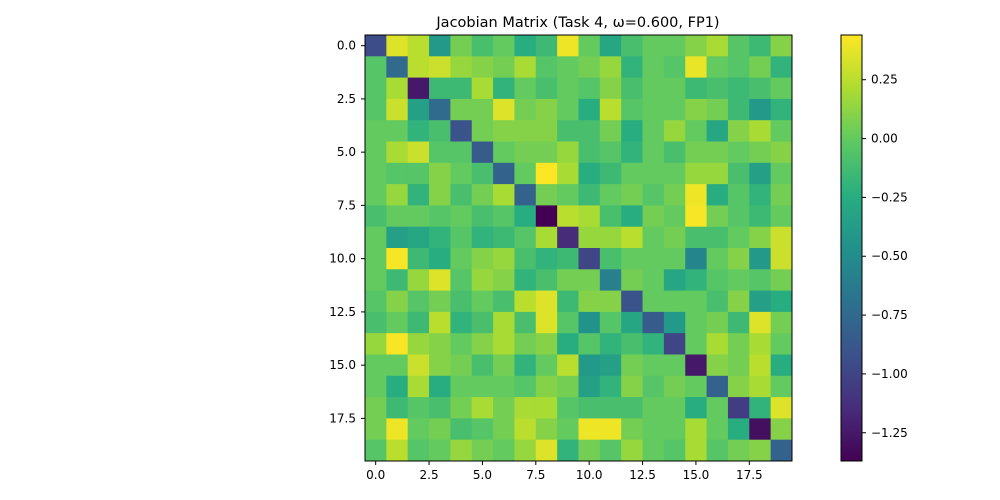  Describe the element at coordinates (342, 312) in the screenshot. I see `y-tick-label: 12.5` at that location.